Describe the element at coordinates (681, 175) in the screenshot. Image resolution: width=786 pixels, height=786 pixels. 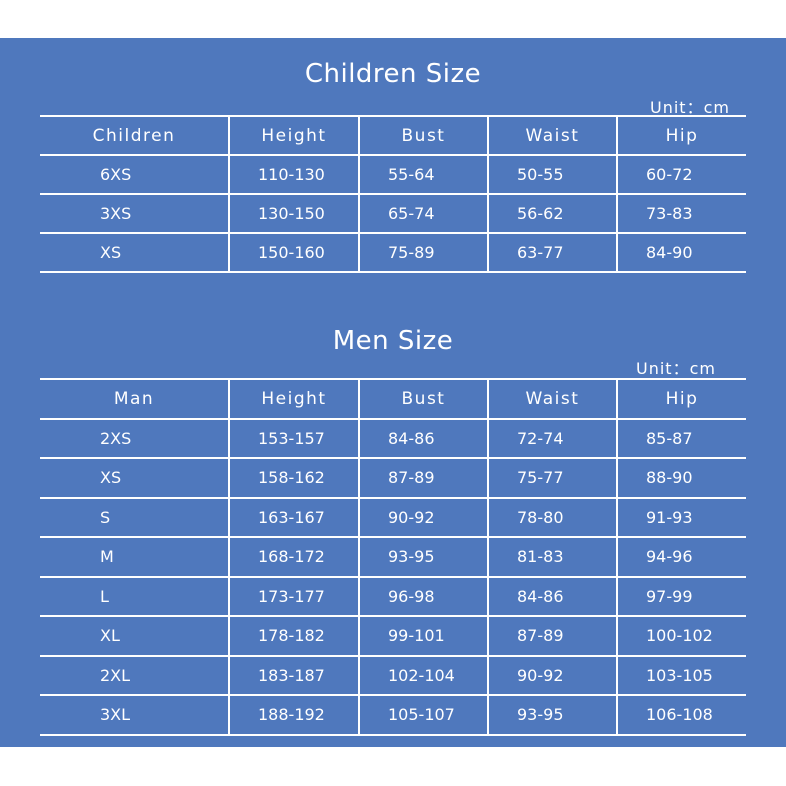
I see `hip-cell: 60-72` at that location.